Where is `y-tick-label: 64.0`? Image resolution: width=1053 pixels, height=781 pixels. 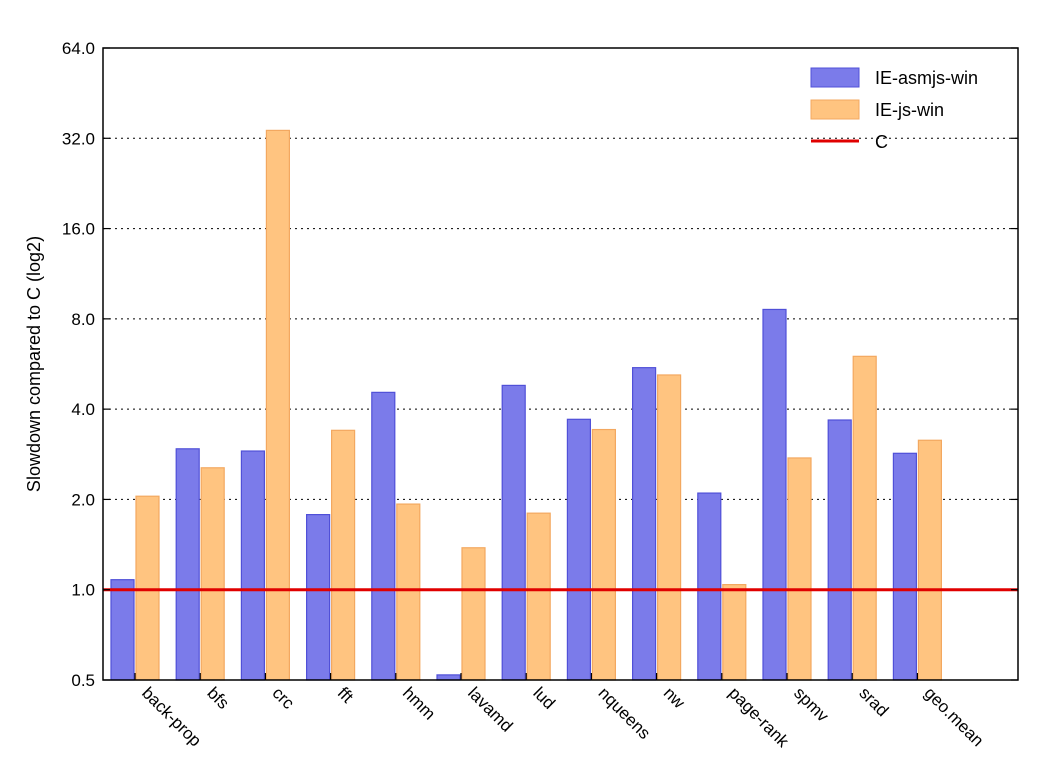 y-tick-label: 64.0 is located at coordinates (78, 48).